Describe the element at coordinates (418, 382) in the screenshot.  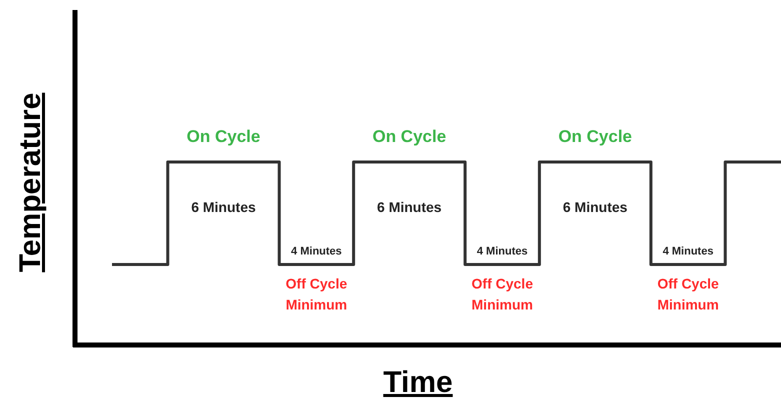
I see `x-axis-title: Time` at that location.